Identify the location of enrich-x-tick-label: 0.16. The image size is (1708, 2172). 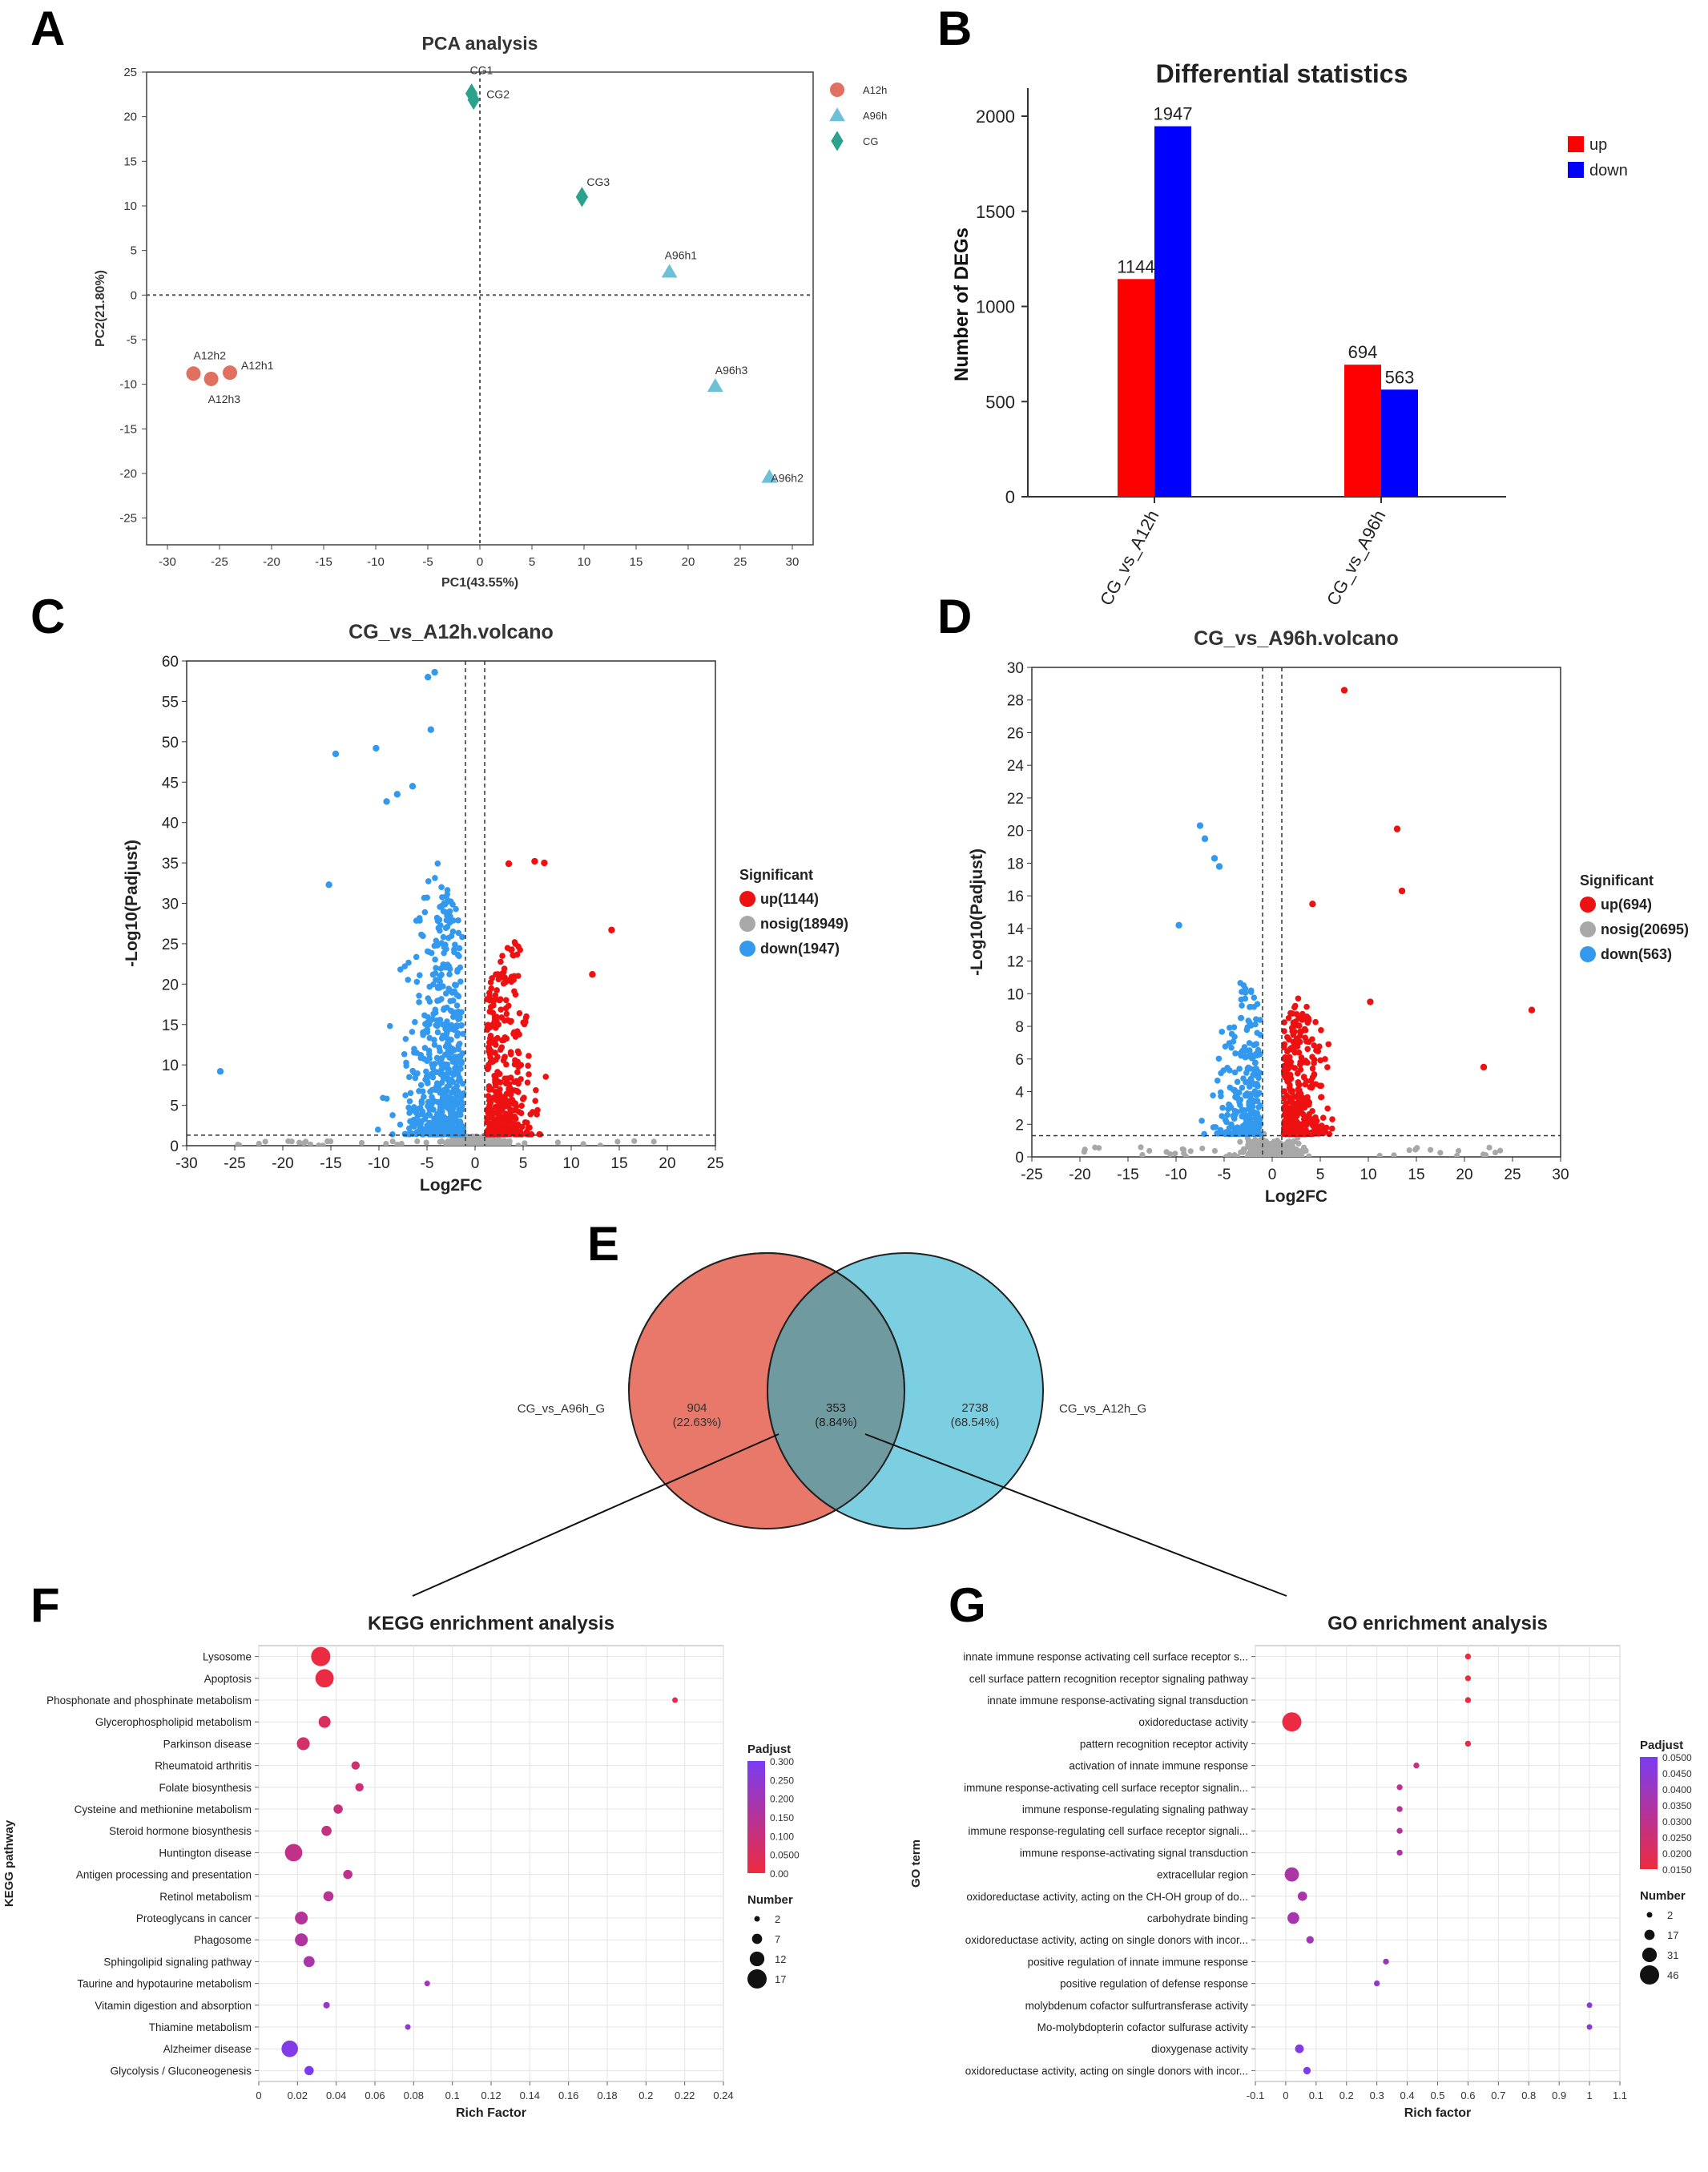
(568, 2095).